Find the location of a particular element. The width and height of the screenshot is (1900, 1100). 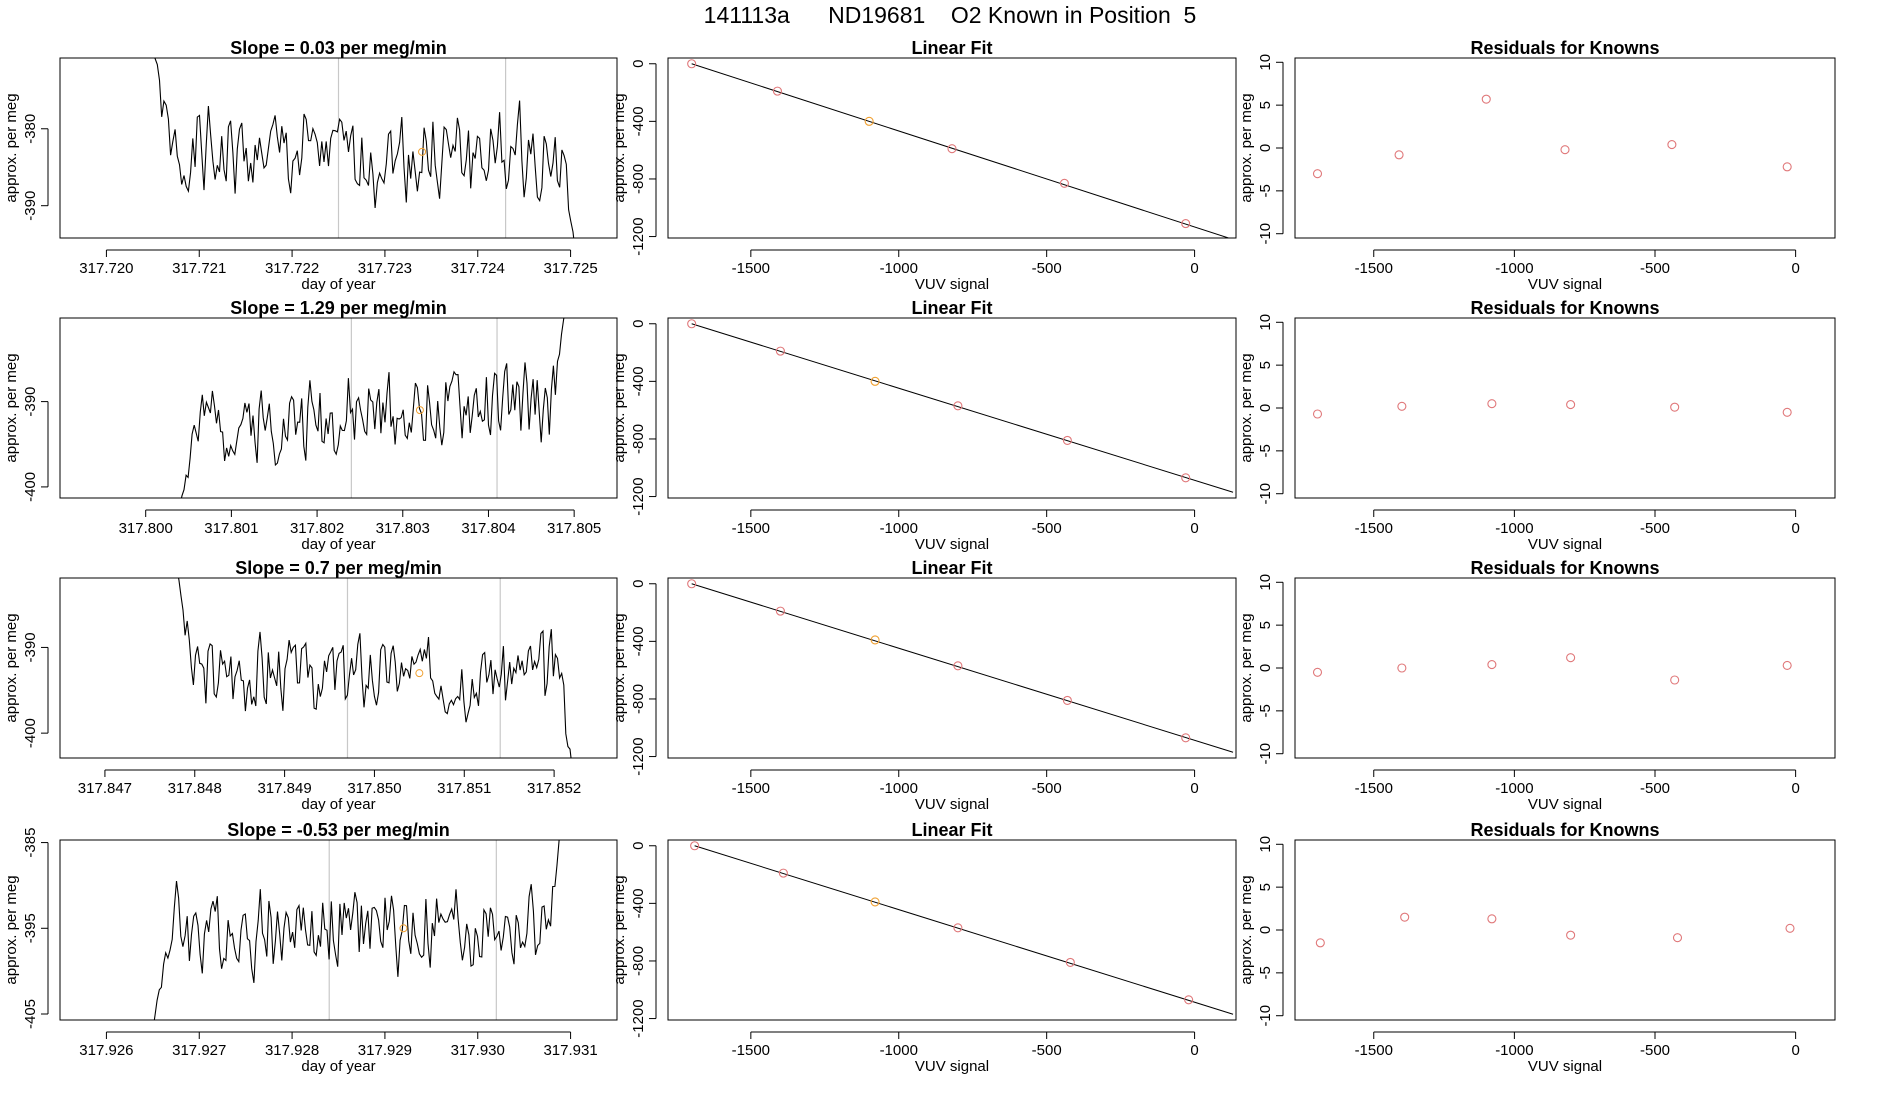

x-tick-label: 317.802 is located at coordinates (317, 528).